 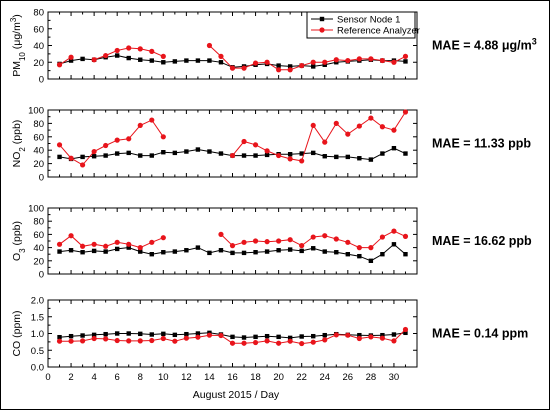 I want to click on mae-label: MAE = 16.62 ppb, so click(x=482, y=241).